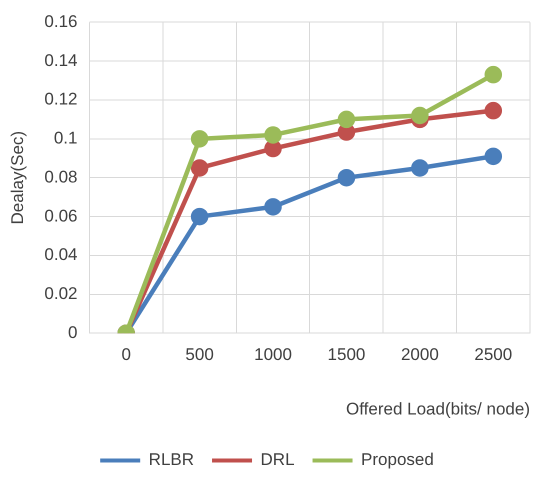 This screenshot has height=483, width=544. What do you see at coordinates (493, 354) in the screenshot?
I see `x-tick-label: 2500` at bounding box center [493, 354].